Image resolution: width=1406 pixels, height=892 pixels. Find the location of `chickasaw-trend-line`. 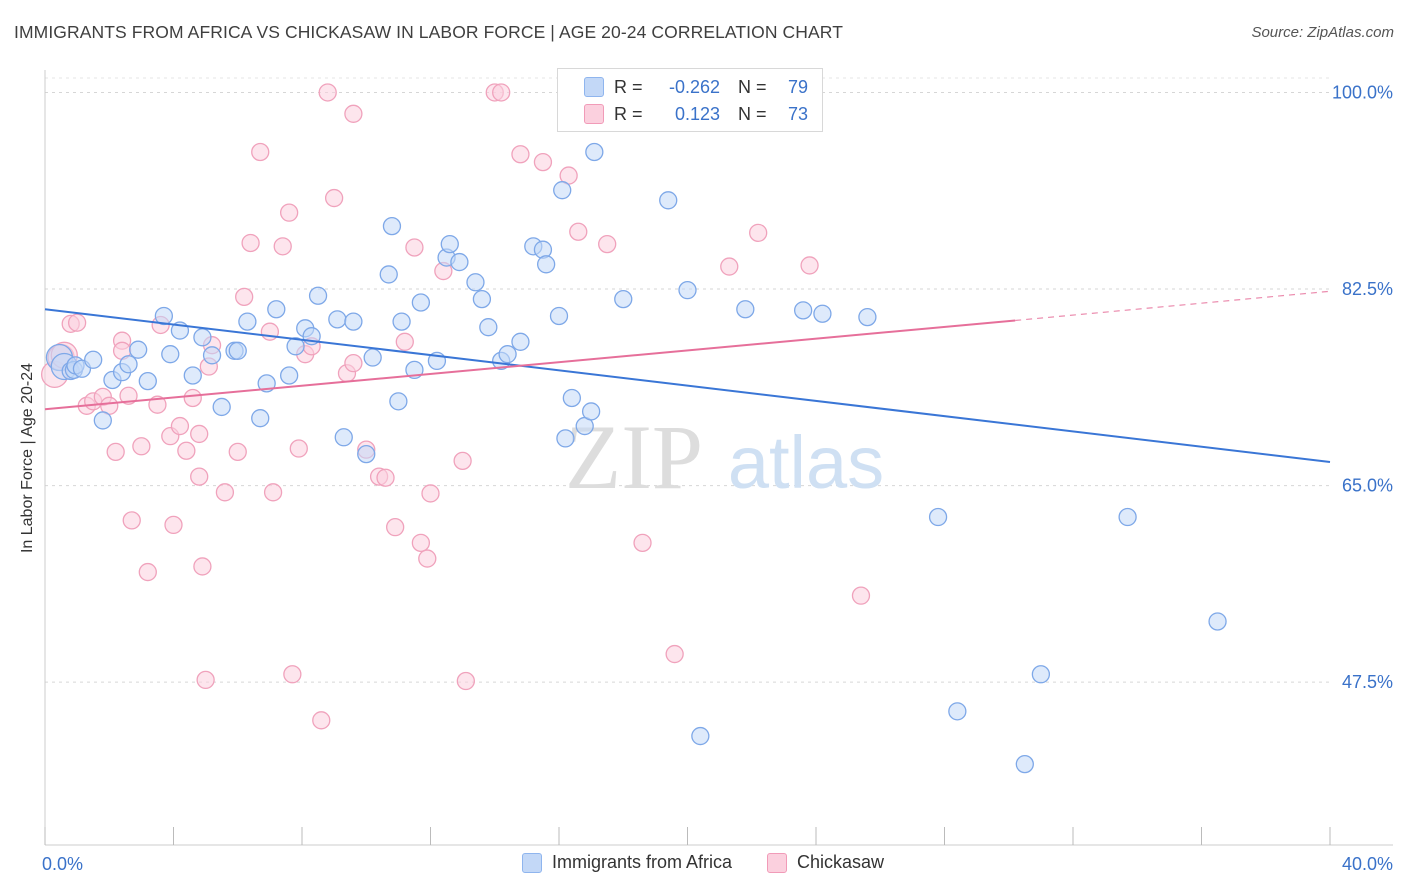

chickasaw-trend-line is located at coordinates (530, 365).